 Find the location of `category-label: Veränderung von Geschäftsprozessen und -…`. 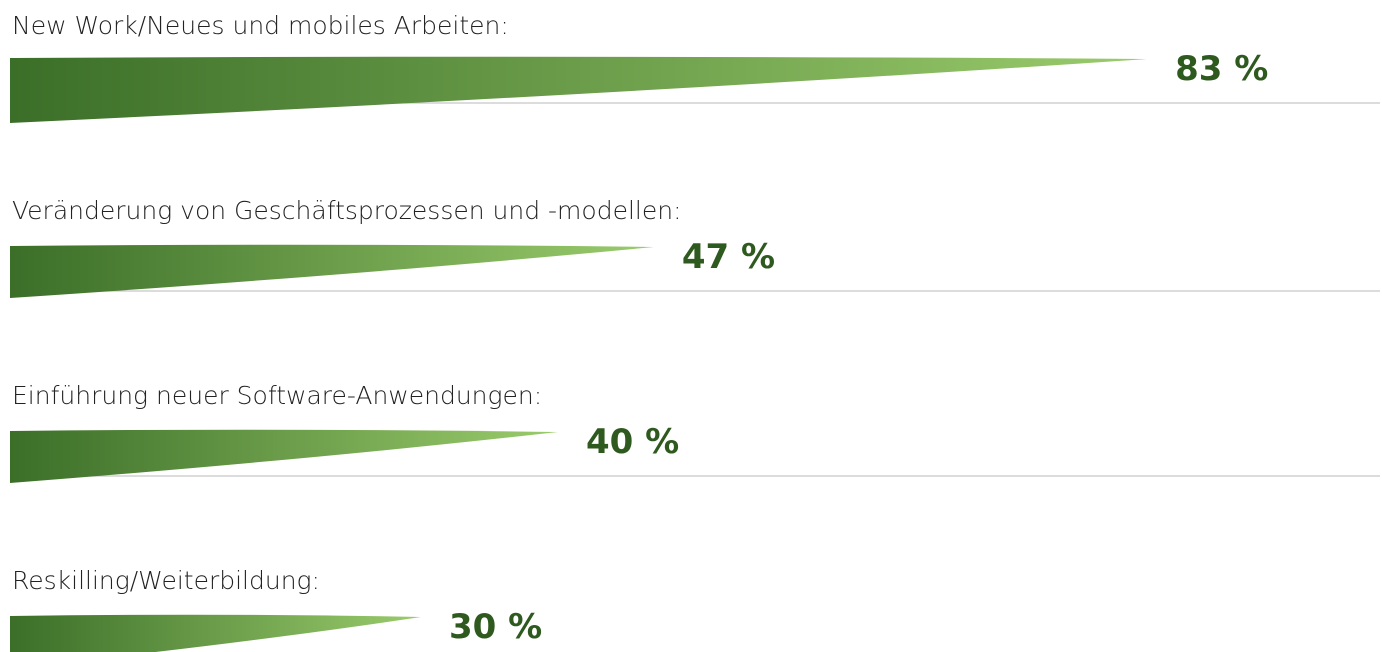

category-label: Veränderung von Geschäftsprozessen und -… is located at coordinates (347, 210).